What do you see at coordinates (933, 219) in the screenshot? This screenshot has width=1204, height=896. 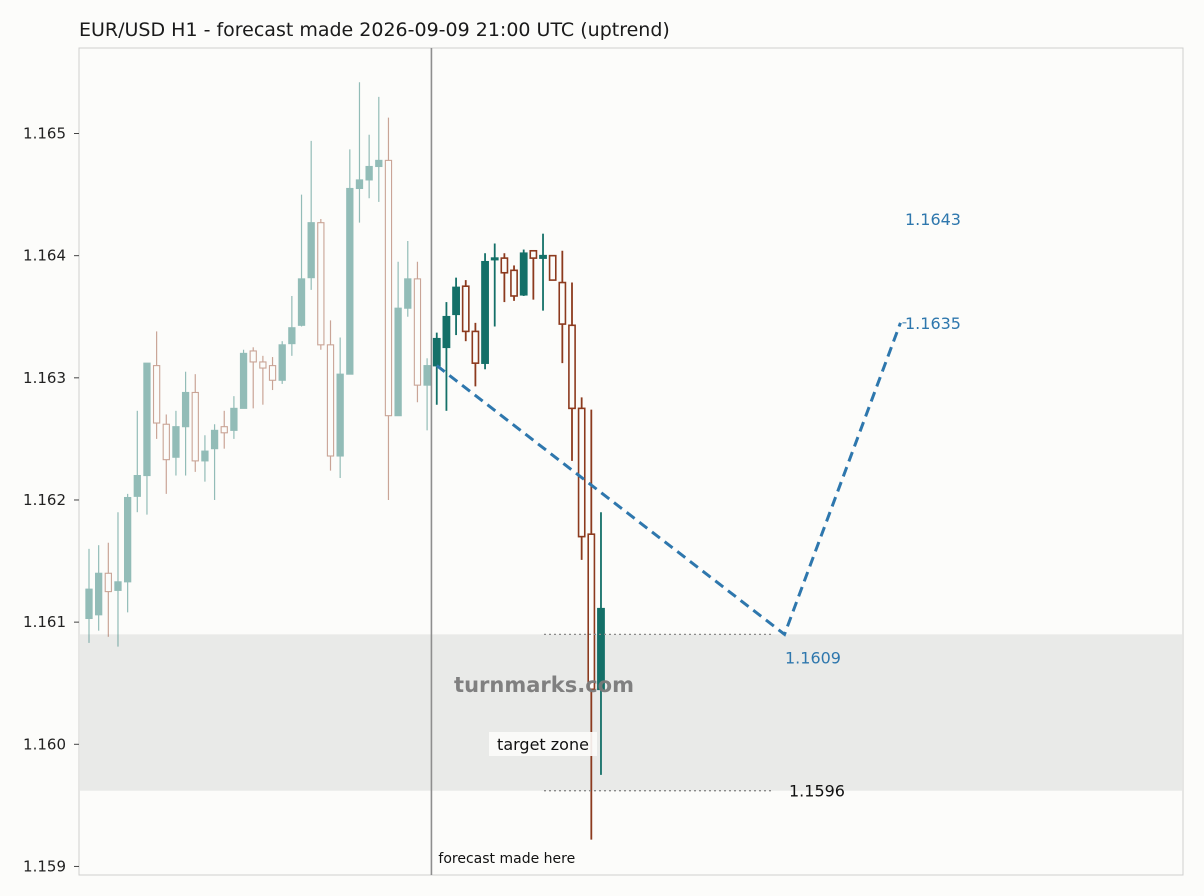 I see `forecast-value-label: 1.1643` at bounding box center [933, 219].